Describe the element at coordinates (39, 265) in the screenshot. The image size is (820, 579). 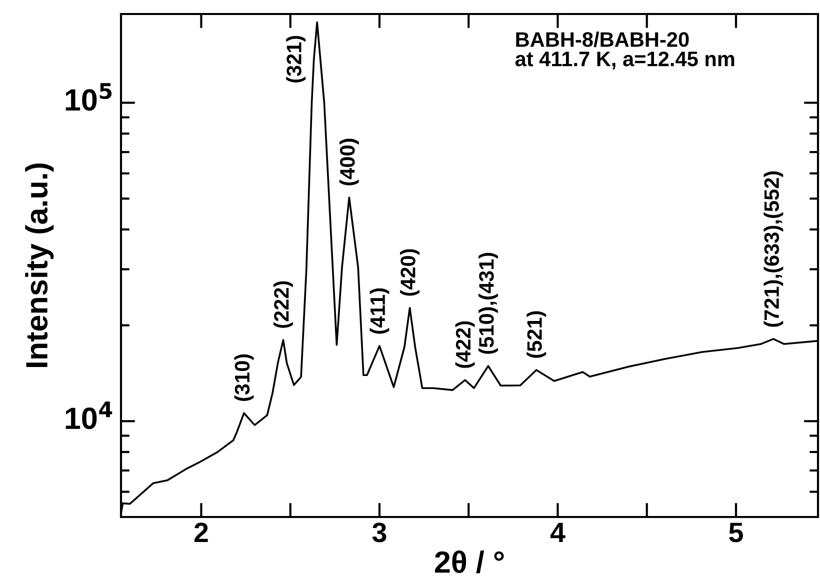
I see `y-axis-title: Intensity (a.u.)` at that location.